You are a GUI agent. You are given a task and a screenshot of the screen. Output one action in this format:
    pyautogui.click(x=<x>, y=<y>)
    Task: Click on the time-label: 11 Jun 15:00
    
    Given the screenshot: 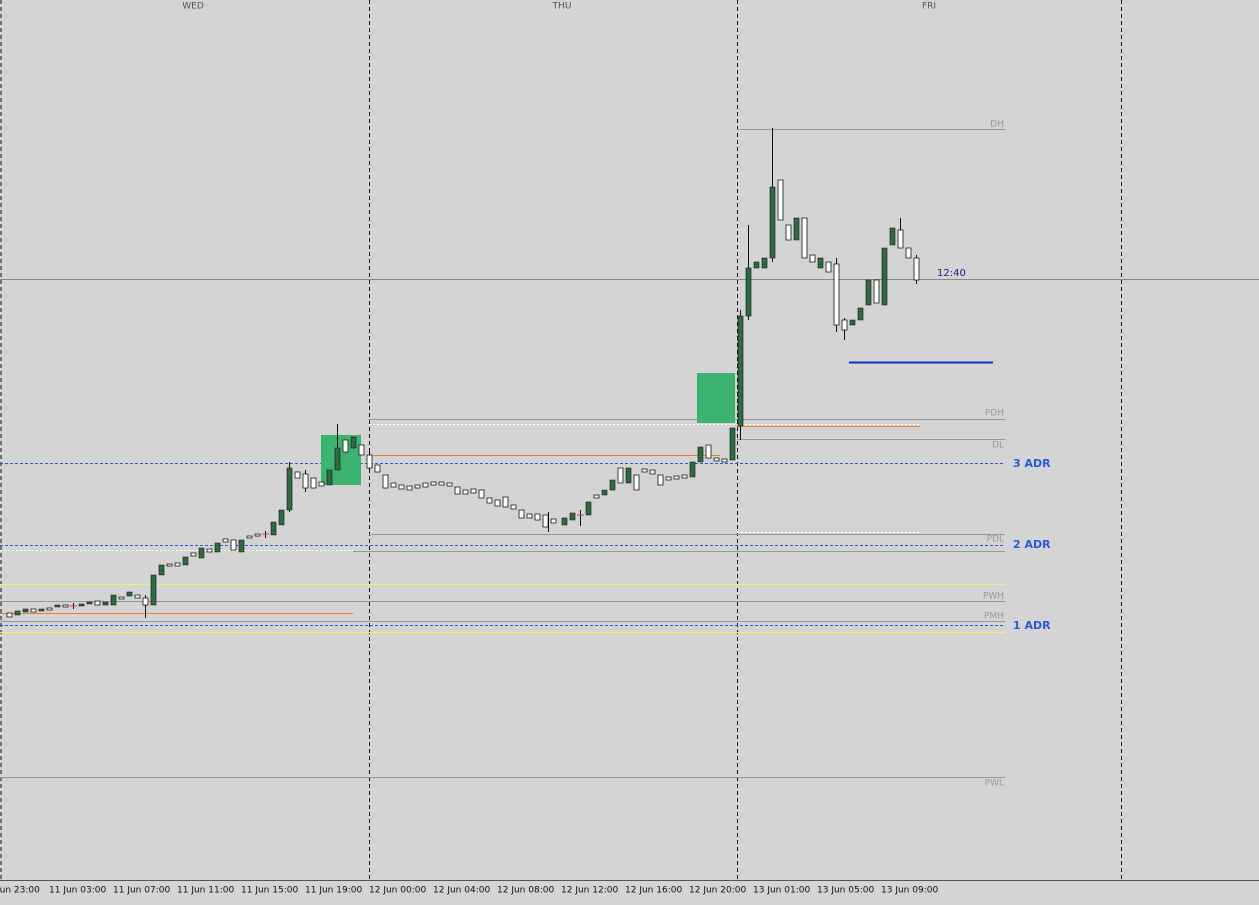 What is the action you would take?
    pyautogui.click(x=269, y=891)
    